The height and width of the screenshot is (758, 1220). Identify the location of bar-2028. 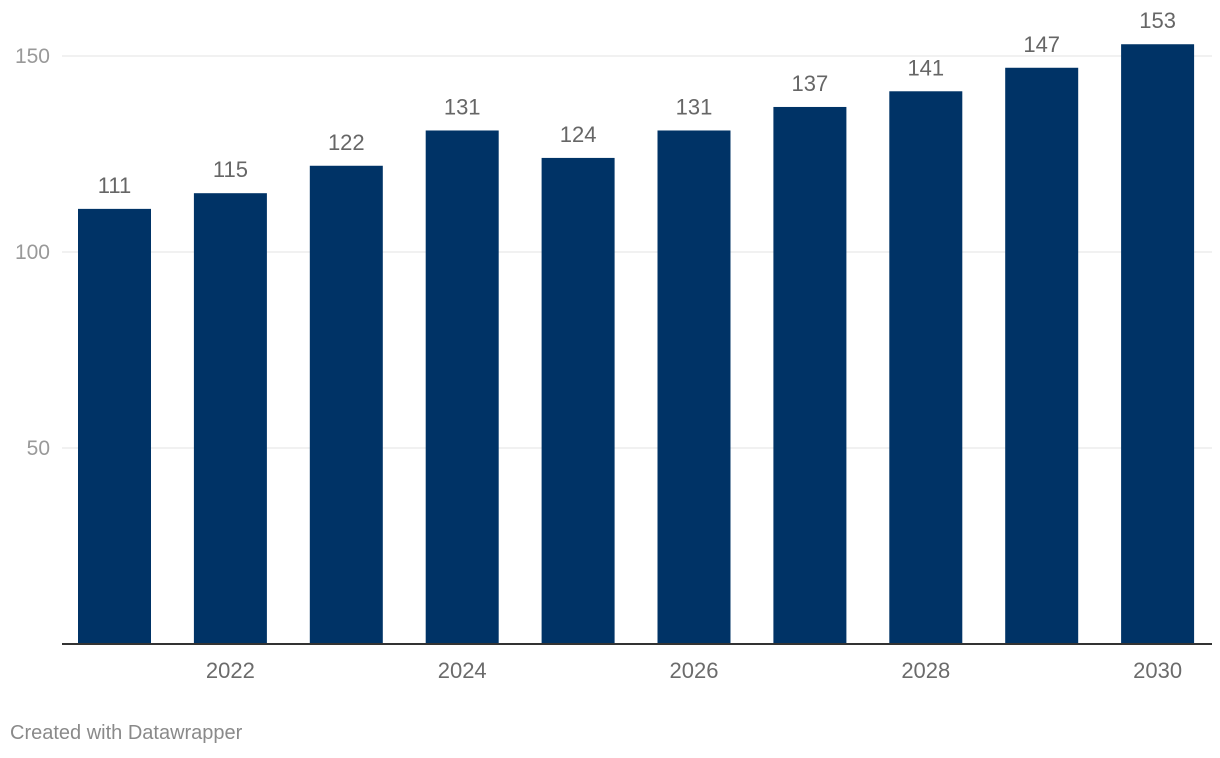
(926, 367).